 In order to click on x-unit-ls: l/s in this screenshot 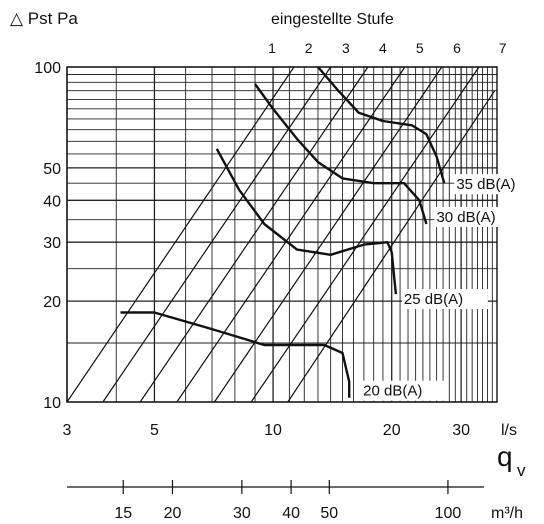, I will do `click(509, 430)`.